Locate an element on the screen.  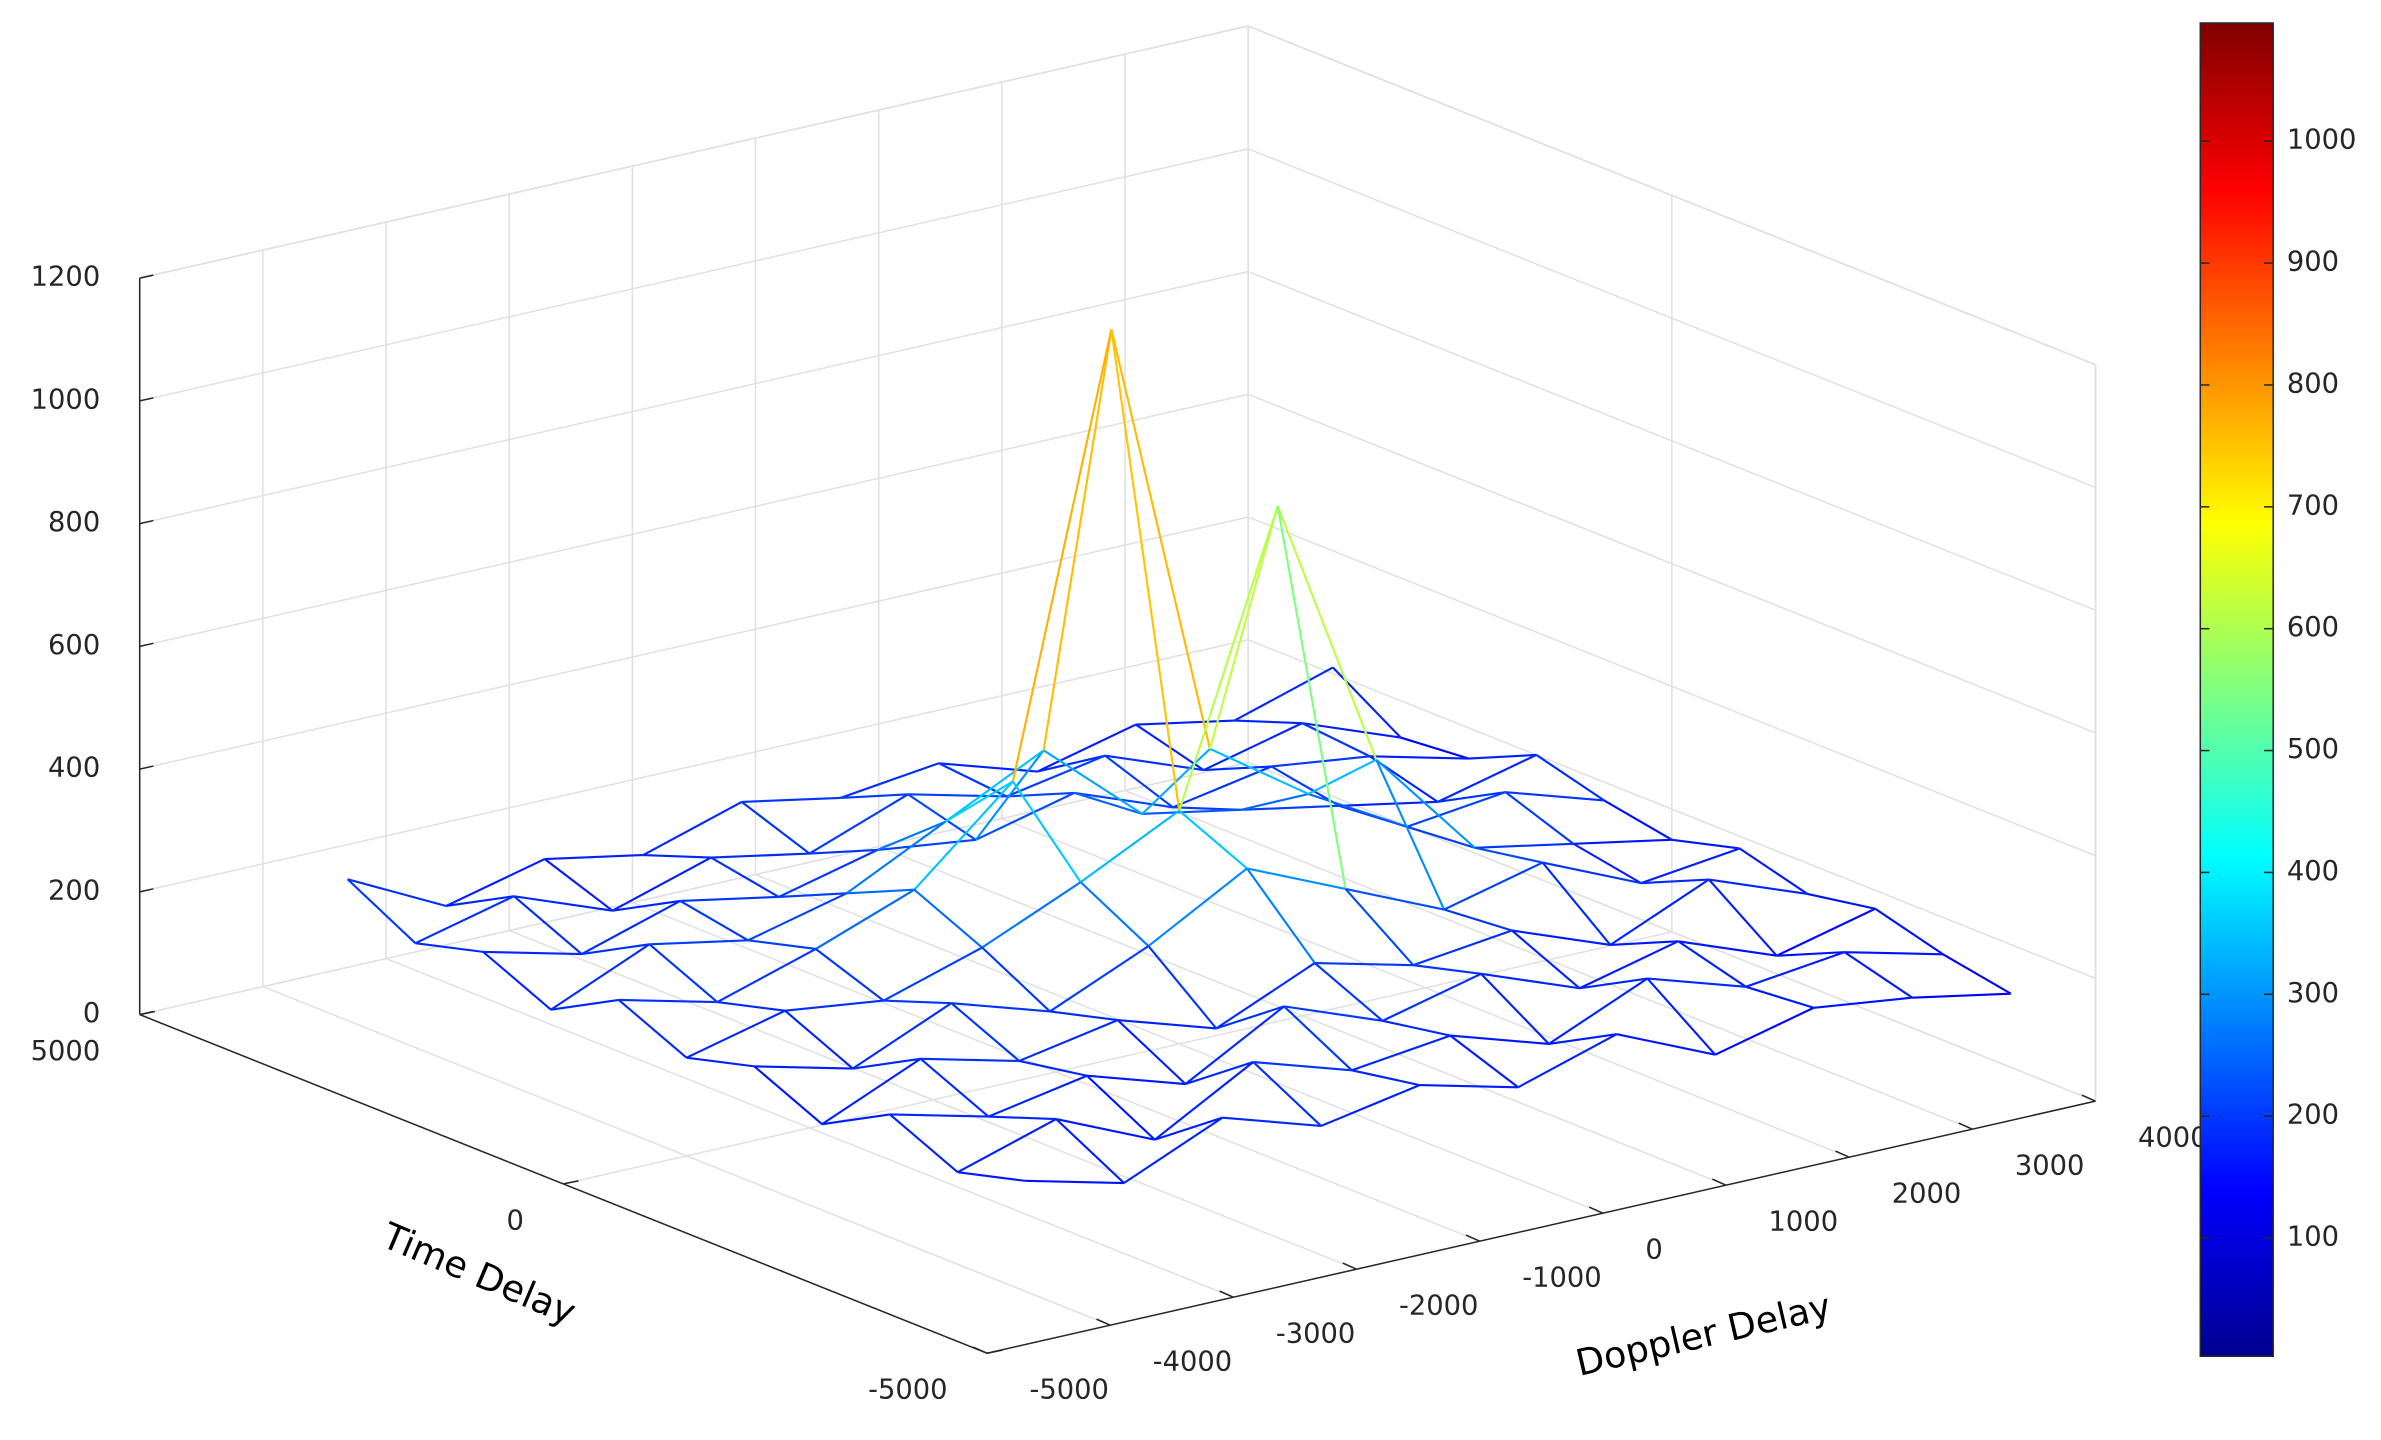
colorbar-ticks: 100 200 300 400 500 600 700 800 900 1000 is located at coordinates (2278, 689).